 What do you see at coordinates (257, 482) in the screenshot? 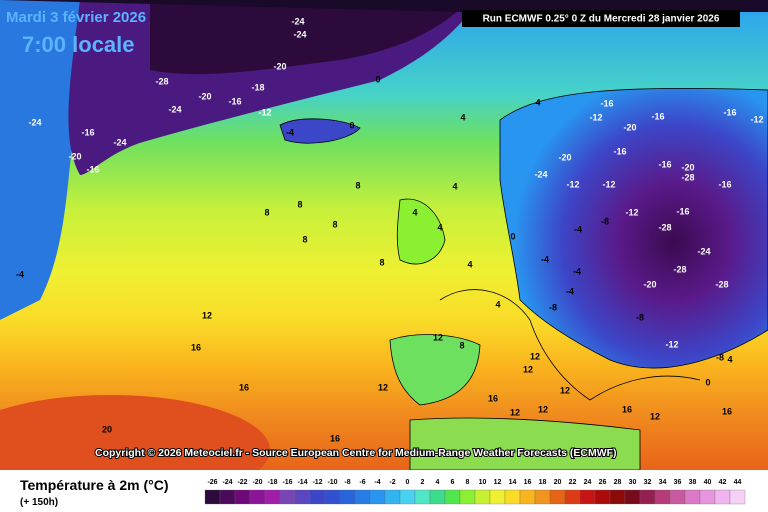
I see `scale-label: -20` at bounding box center [257, 482].